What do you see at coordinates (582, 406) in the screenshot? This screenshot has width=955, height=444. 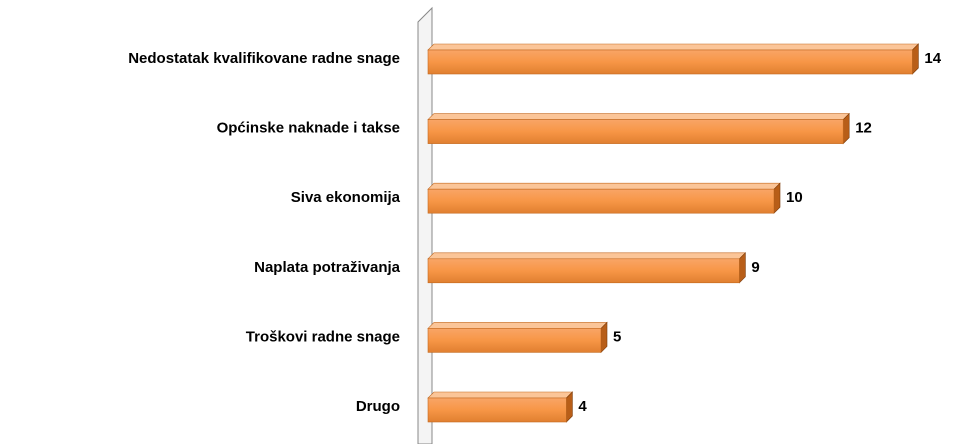 I see `value-label: 4` at bounding box center [582, 406].